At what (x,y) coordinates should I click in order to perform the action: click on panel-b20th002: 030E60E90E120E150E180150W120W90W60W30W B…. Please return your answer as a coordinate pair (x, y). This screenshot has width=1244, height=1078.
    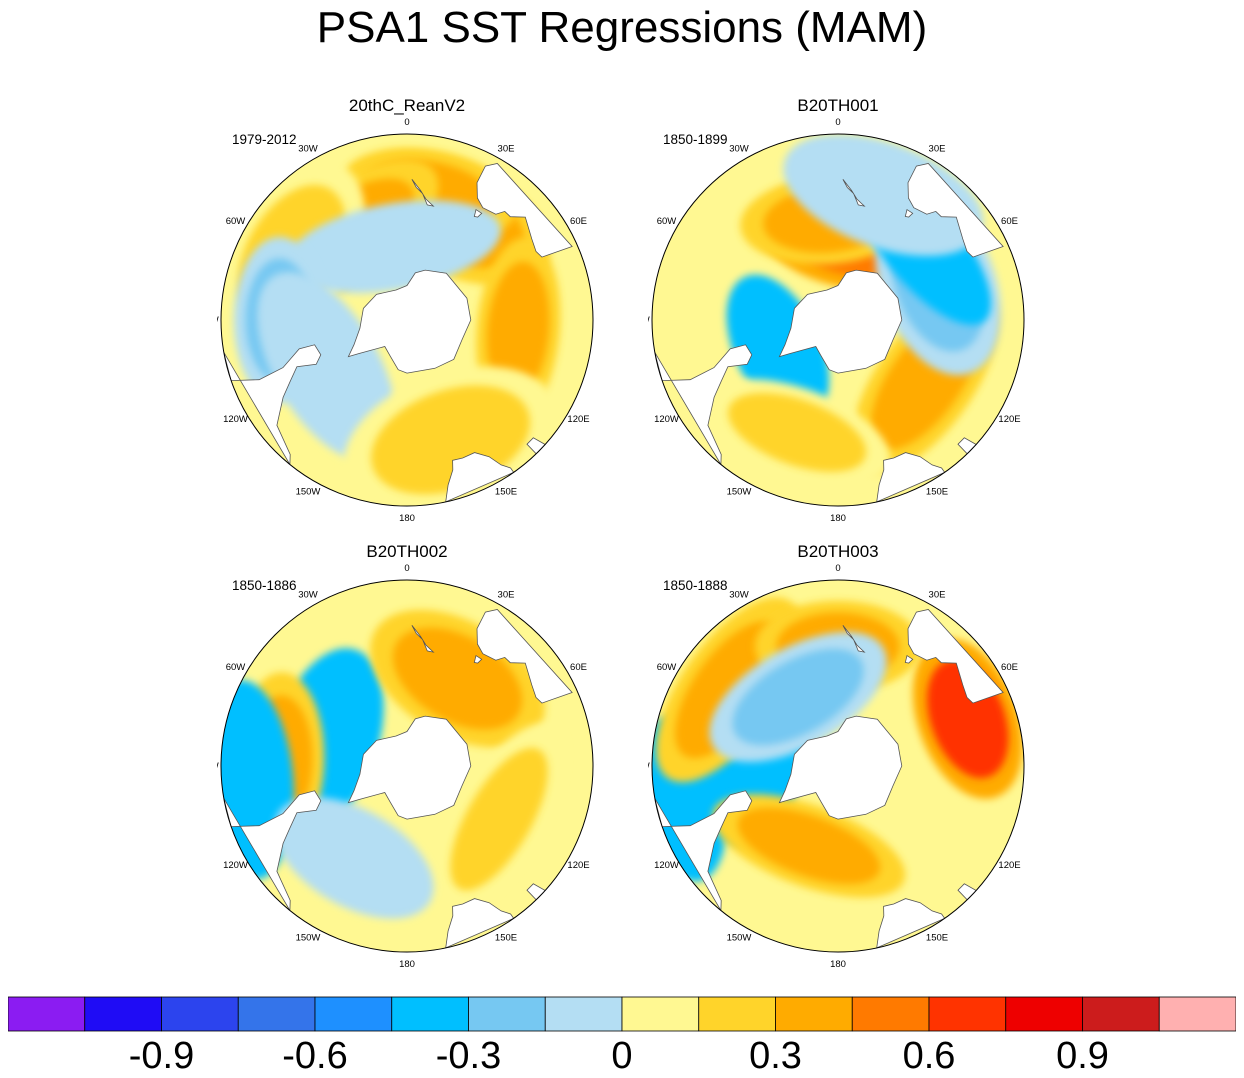
    Looking at the image, I should click on (407, 756).